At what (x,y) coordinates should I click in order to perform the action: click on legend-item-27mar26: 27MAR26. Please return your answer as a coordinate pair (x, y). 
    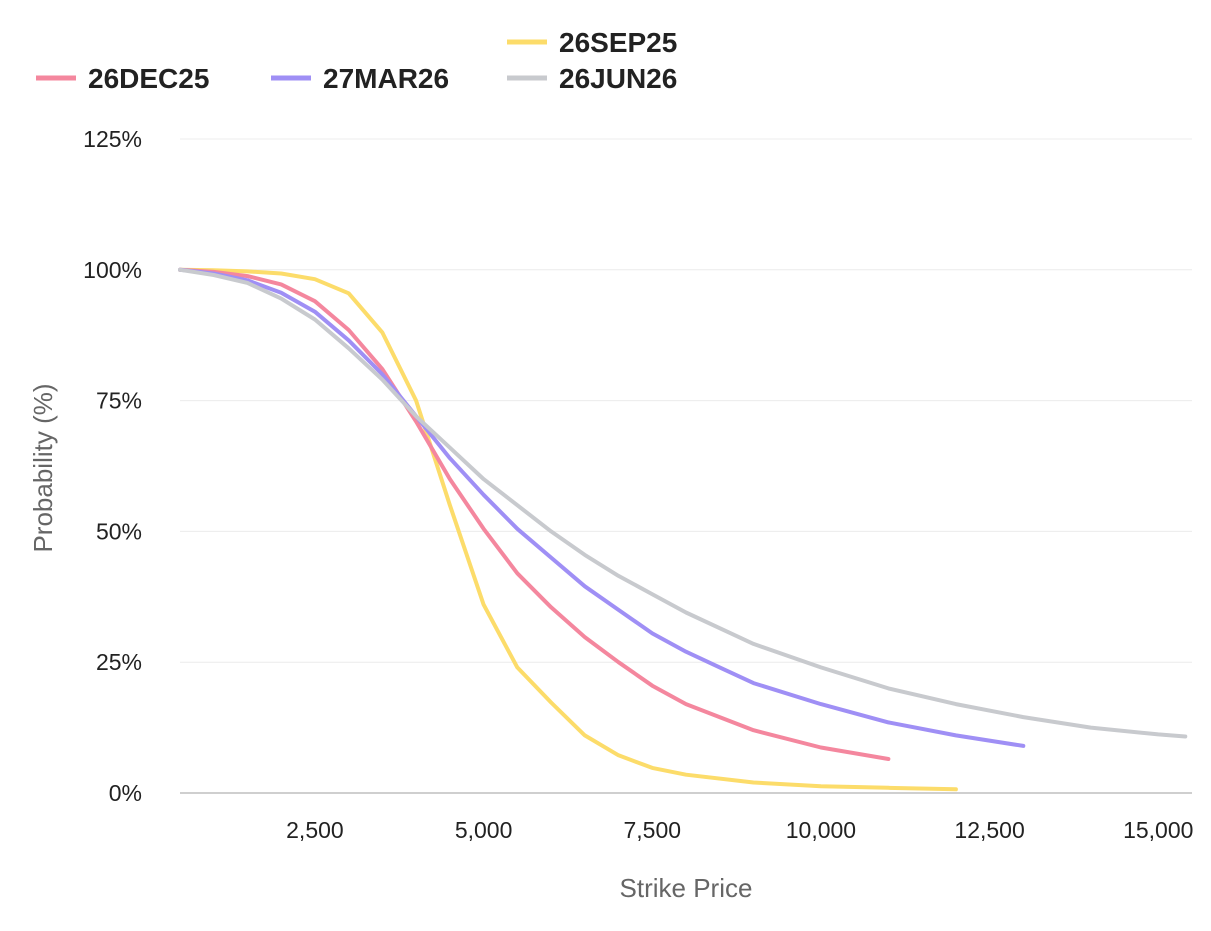
    Looking at the image, I should click on (360, 78).